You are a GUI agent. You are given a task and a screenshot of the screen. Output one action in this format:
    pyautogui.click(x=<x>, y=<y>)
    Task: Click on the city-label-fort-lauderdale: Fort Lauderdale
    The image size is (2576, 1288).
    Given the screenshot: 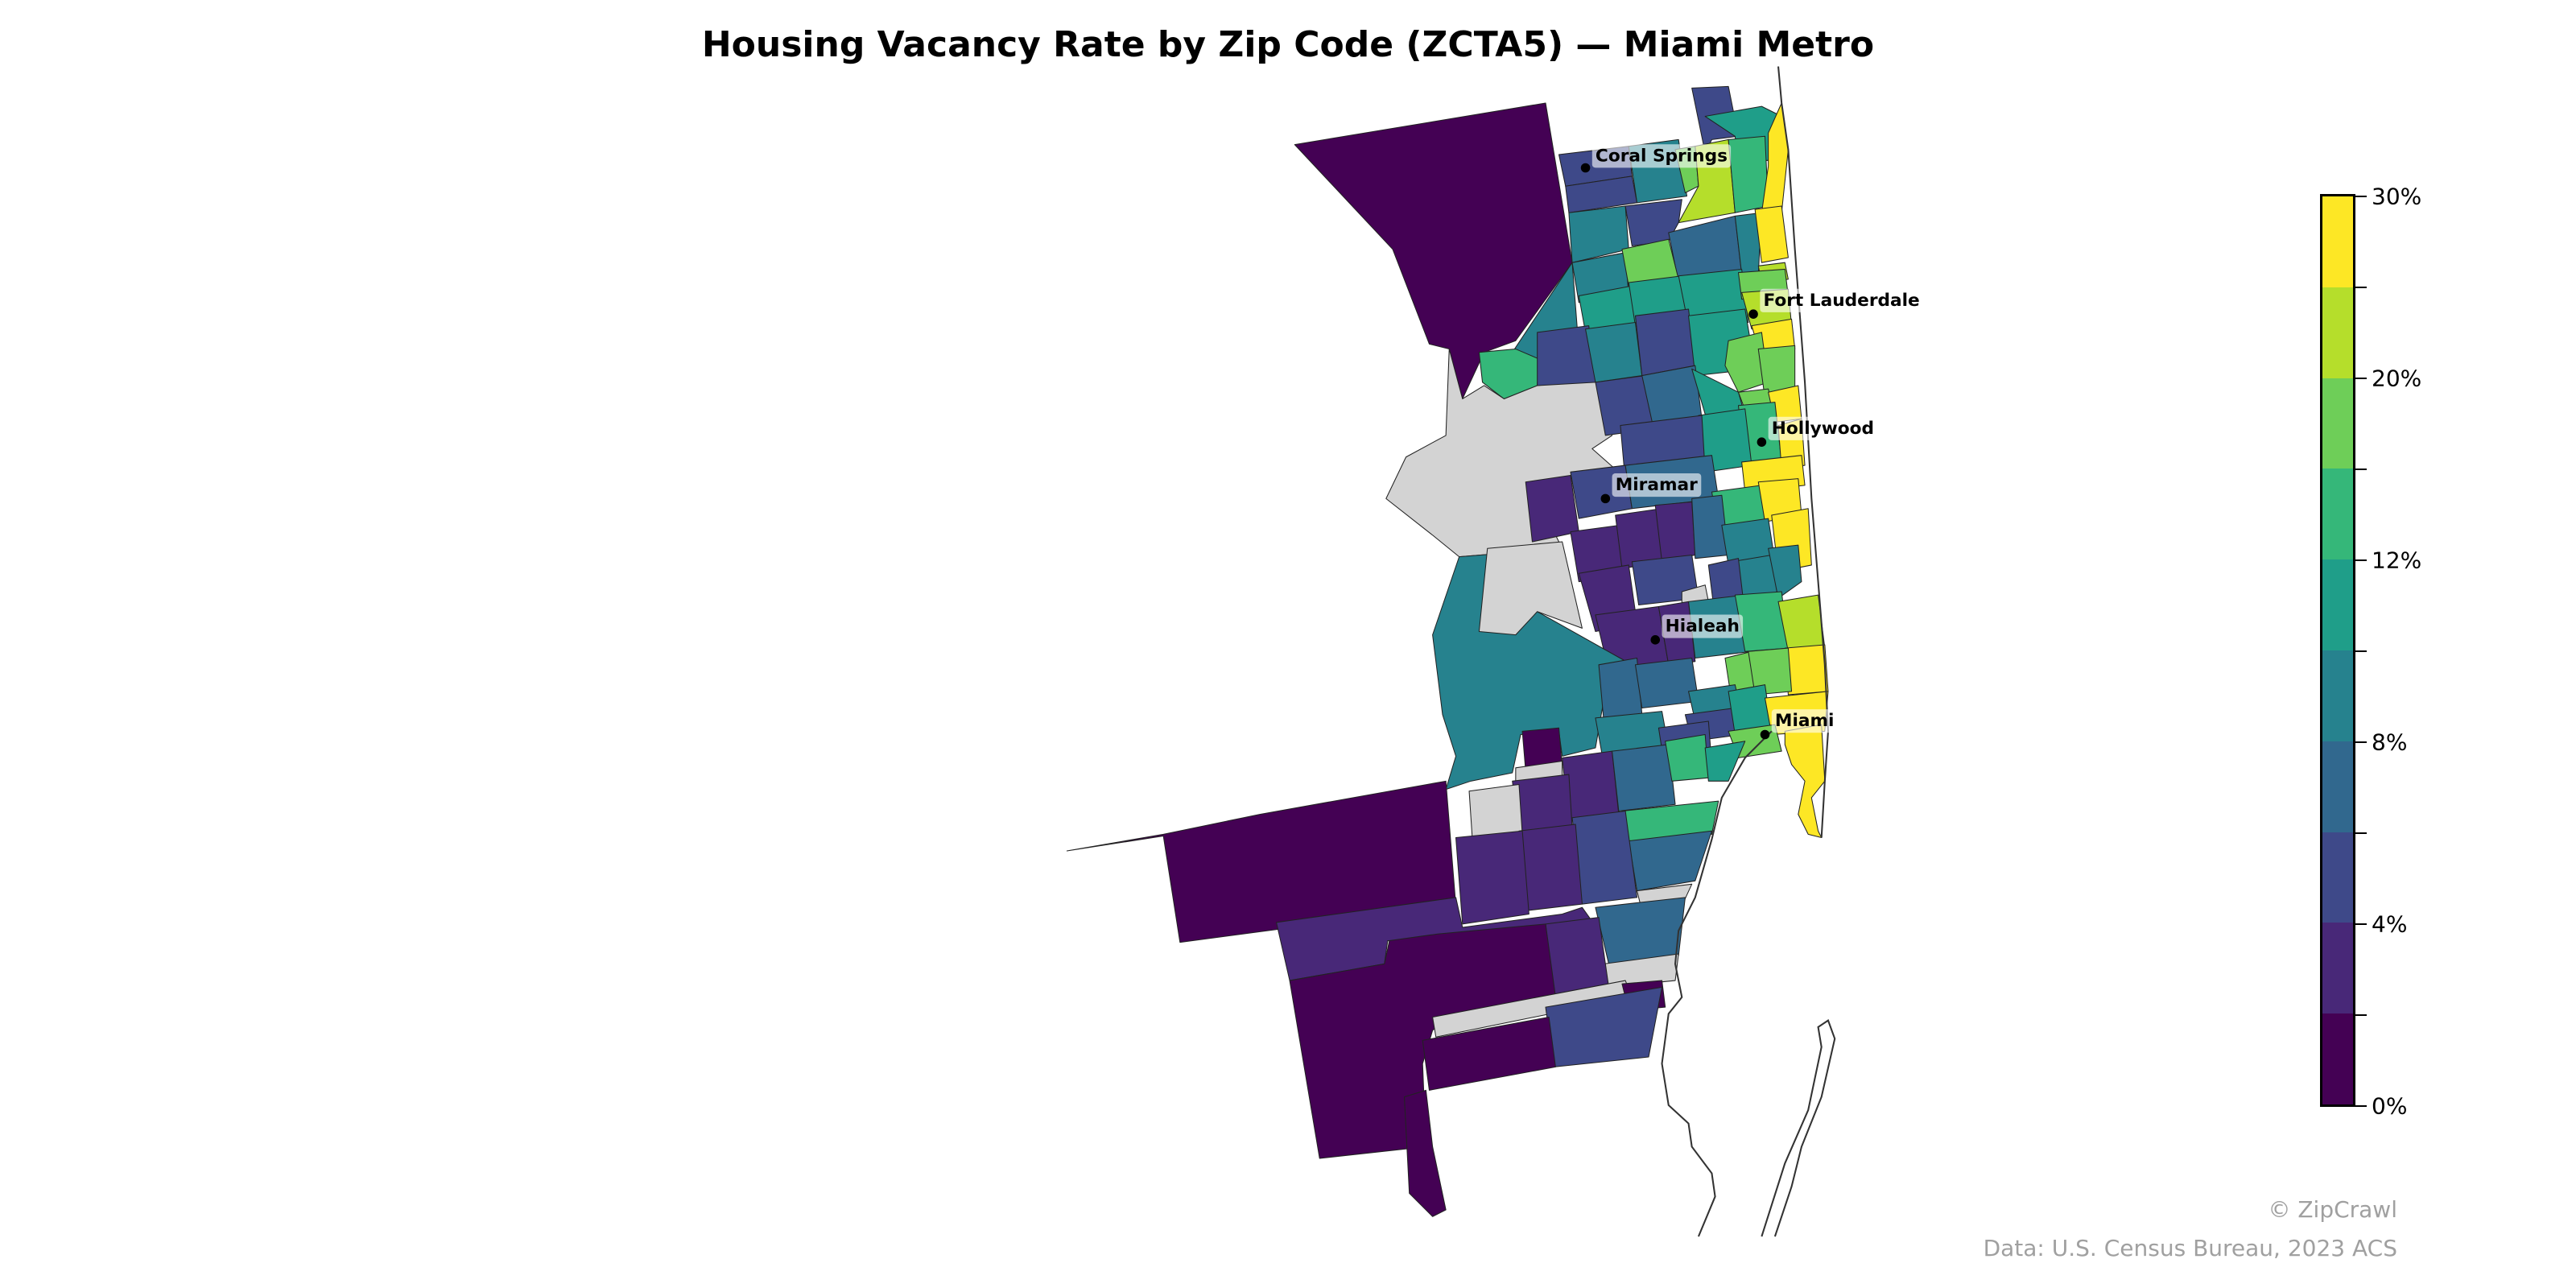 What is the action you would take?
    pyautogui.click(x=1841, y=301)
    